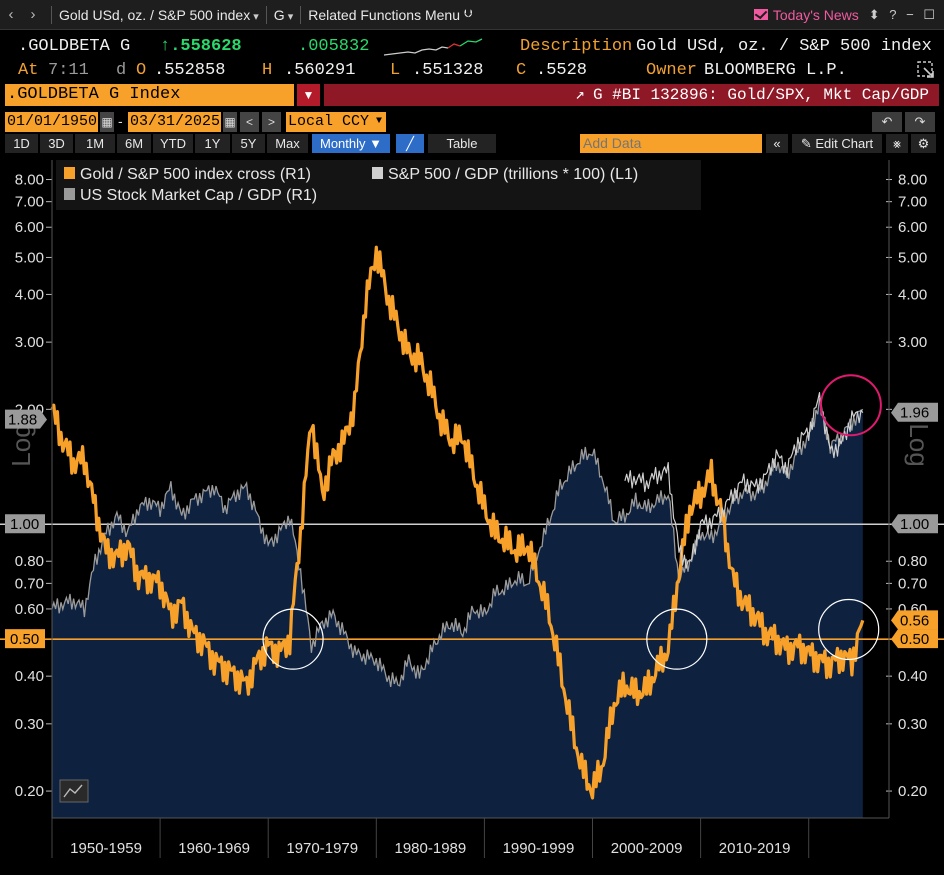 The height and width of the screenshot is (875, 944). I want to click on x-tick-label: 1970-1979, so click(322, 848).